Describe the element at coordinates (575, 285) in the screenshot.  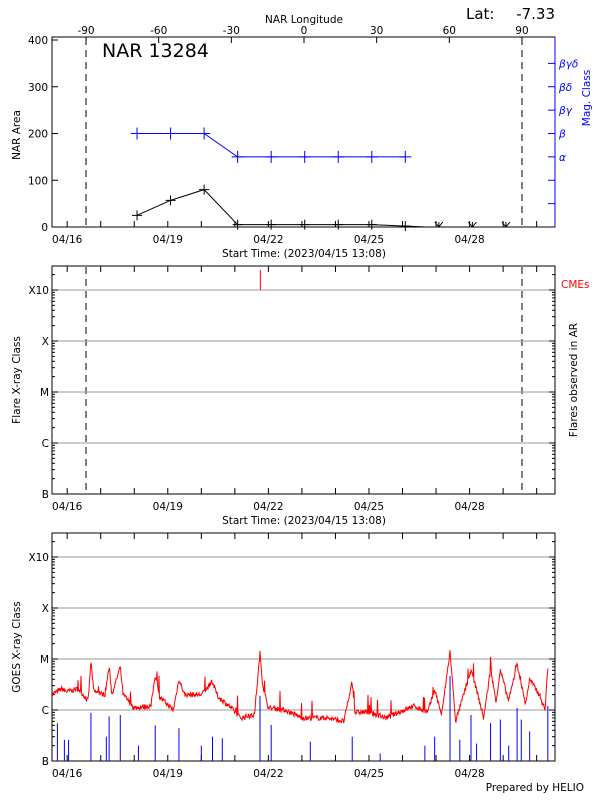
I see `cme-label: CMEs` at that location.